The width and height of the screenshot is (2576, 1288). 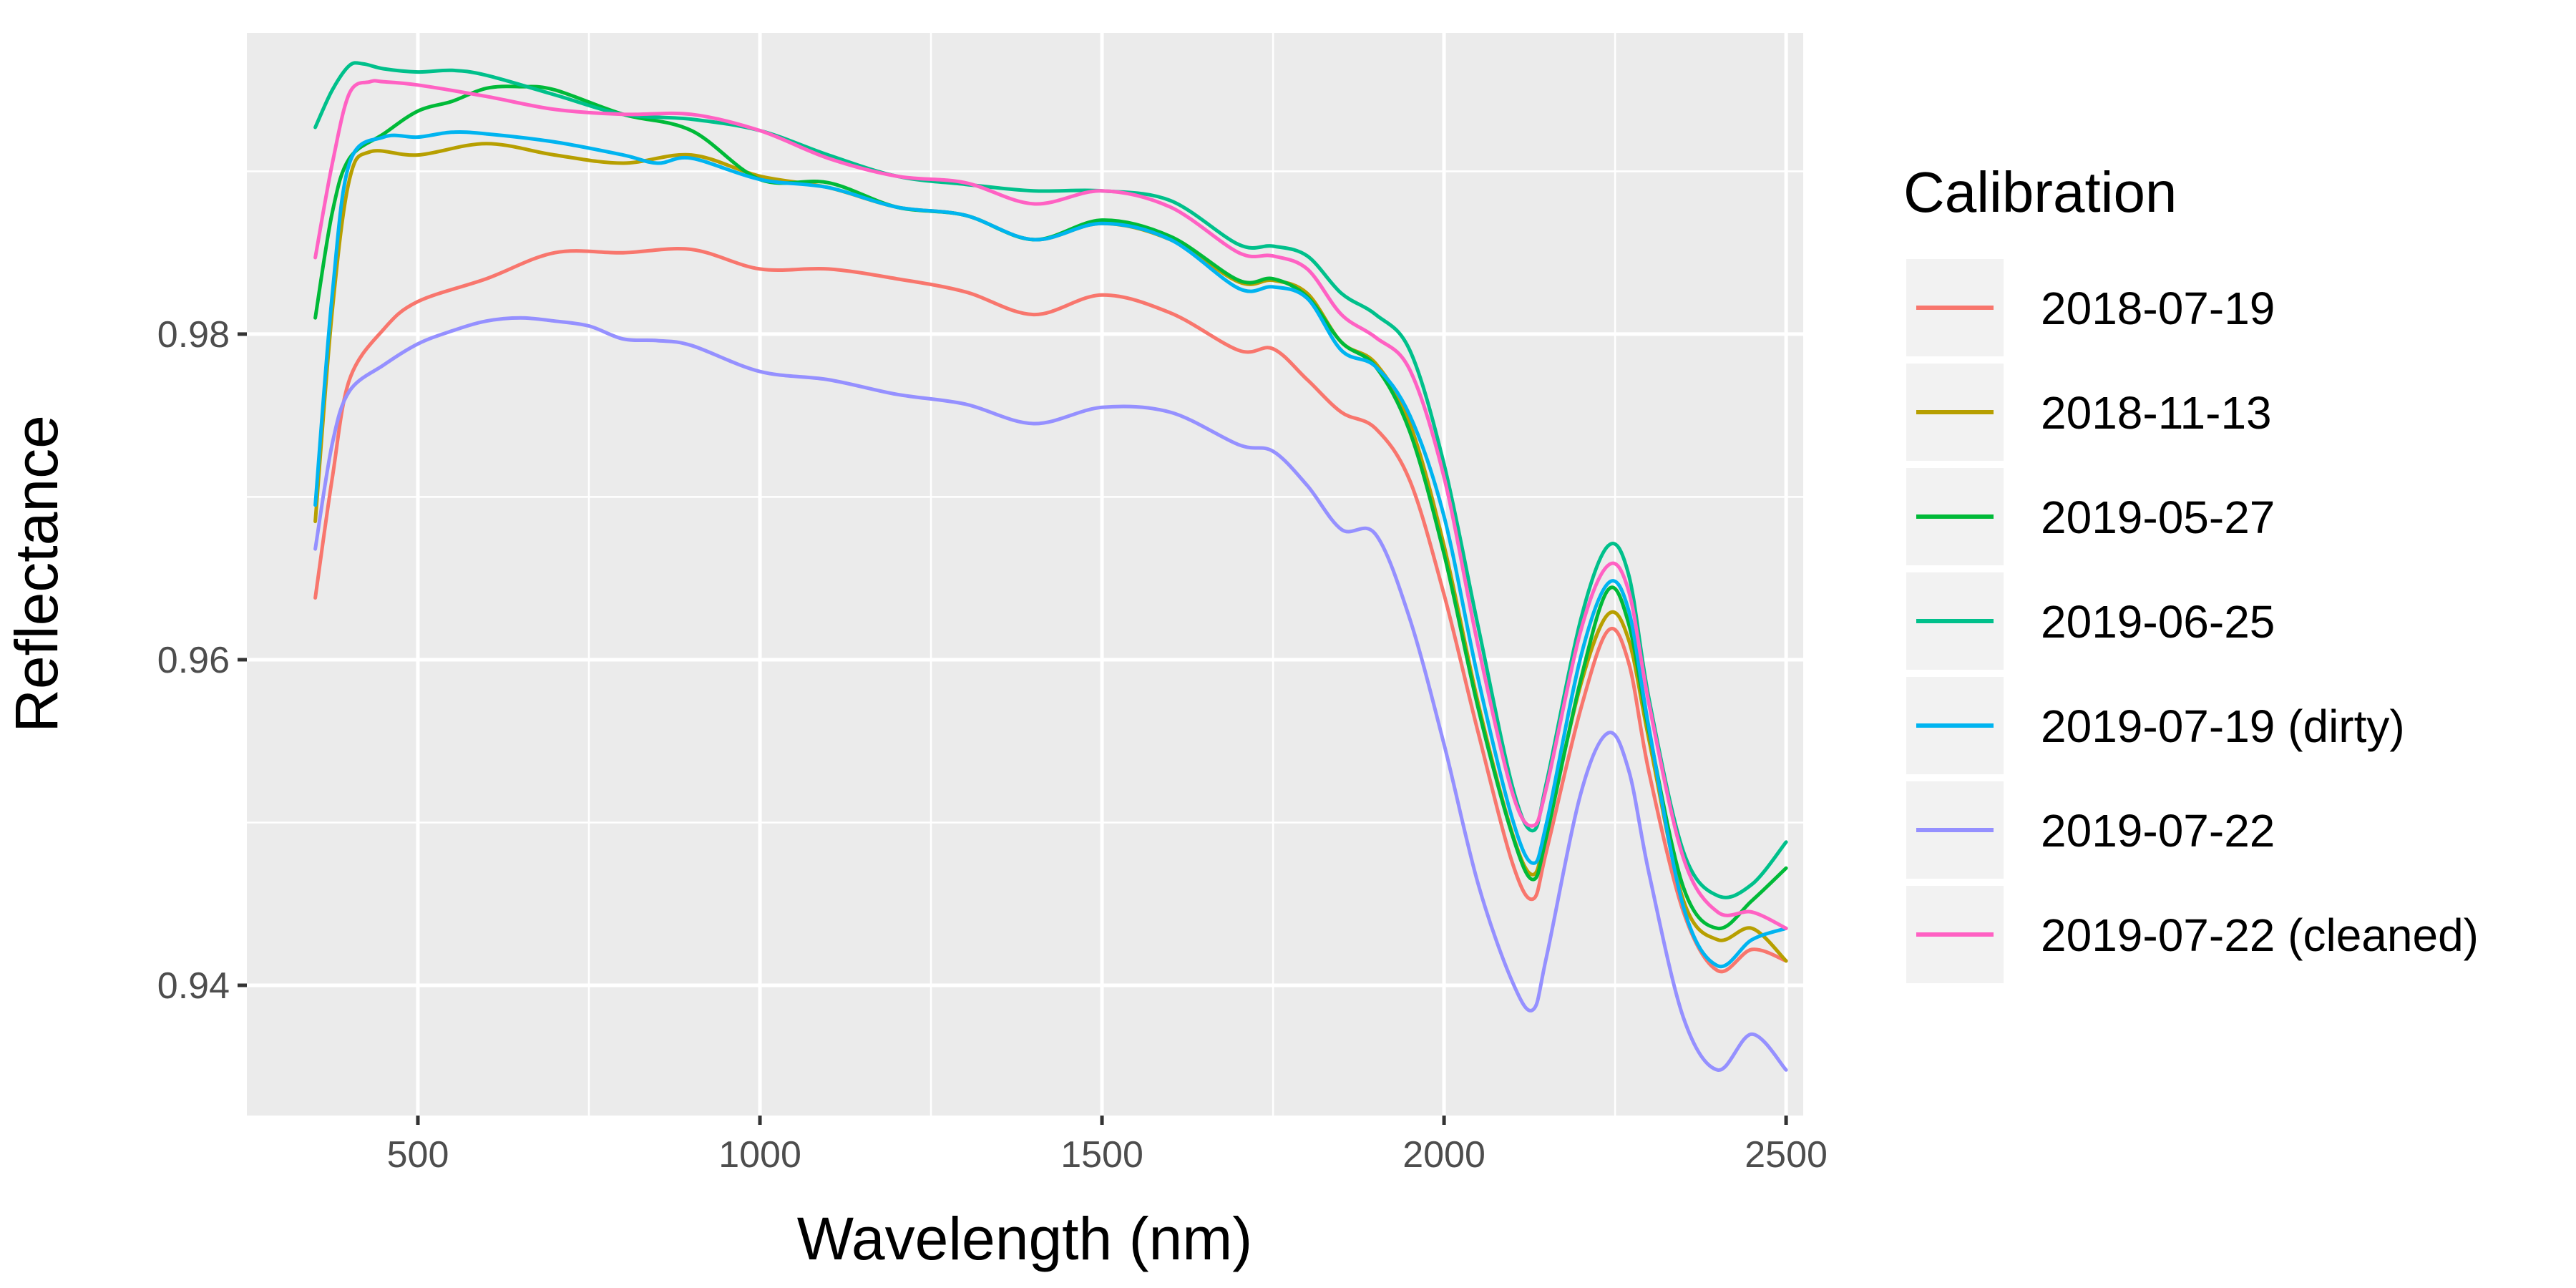 I want to click on y-axis-title: Reflectance, so click(x=36, y=574).